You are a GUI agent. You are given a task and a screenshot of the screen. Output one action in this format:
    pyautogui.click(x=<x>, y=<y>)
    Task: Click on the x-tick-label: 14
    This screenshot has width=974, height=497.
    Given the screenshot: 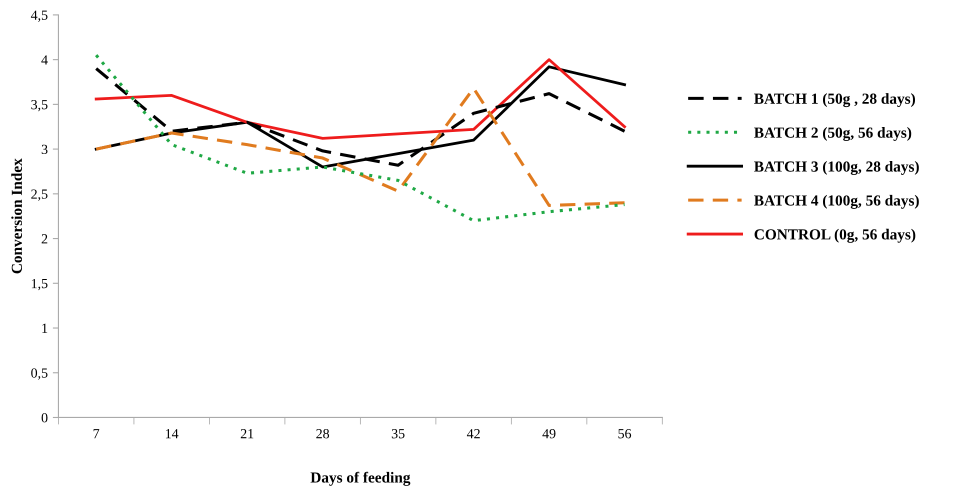 What is the action you would take?
    pyautogui.click(x=172, y=433)
    